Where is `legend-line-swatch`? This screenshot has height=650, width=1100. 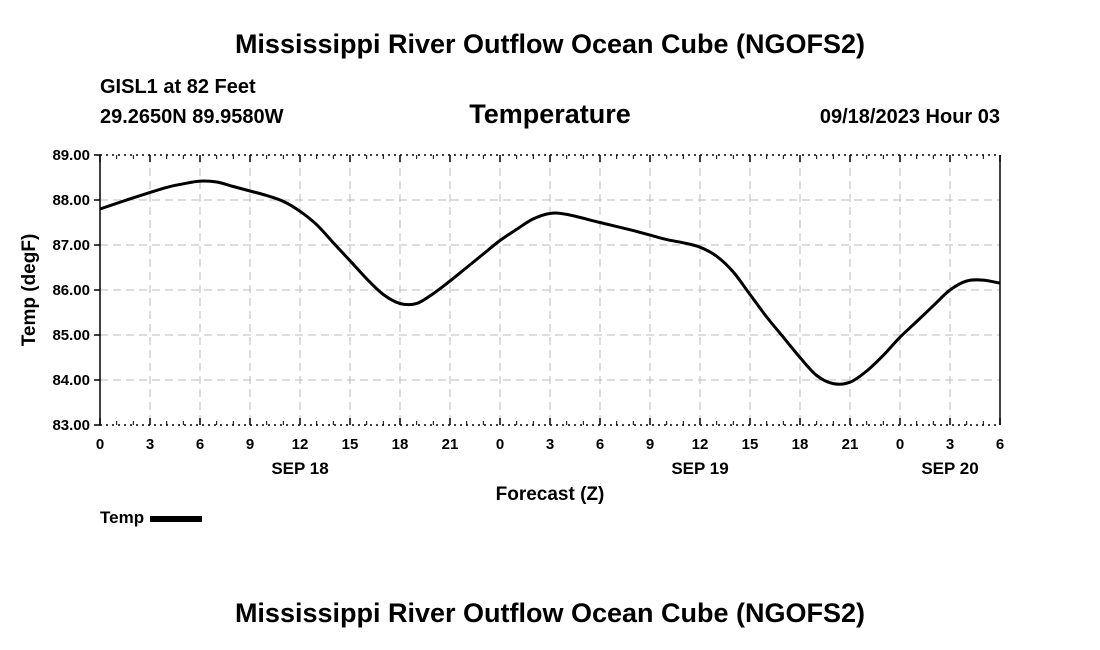
legend-line-swatch is located at coordinates (176, 518).